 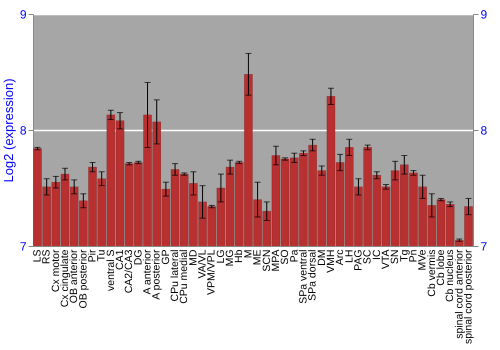 What do you see at coordinates (484, 15) in the screenshot?
I see `y2-tick-label: 9` at bounding box center [484, 15].